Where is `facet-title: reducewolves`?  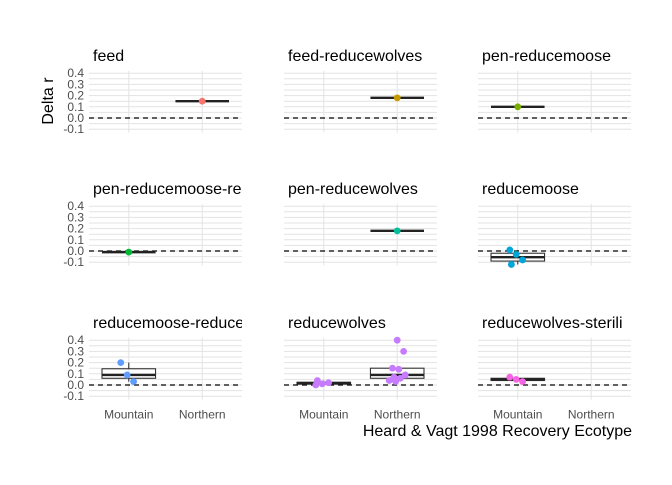 facet-title: reducewolves is located at coordinates (337, 323).